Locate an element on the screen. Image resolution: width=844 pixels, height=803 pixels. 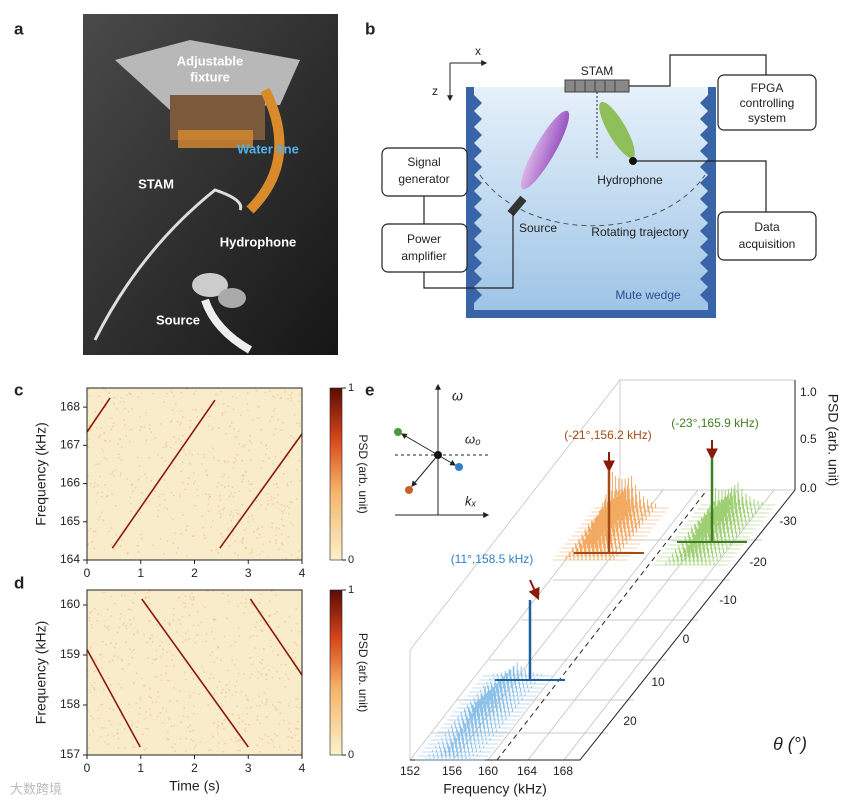
axis-label: x is located at coordinates (478, 51).